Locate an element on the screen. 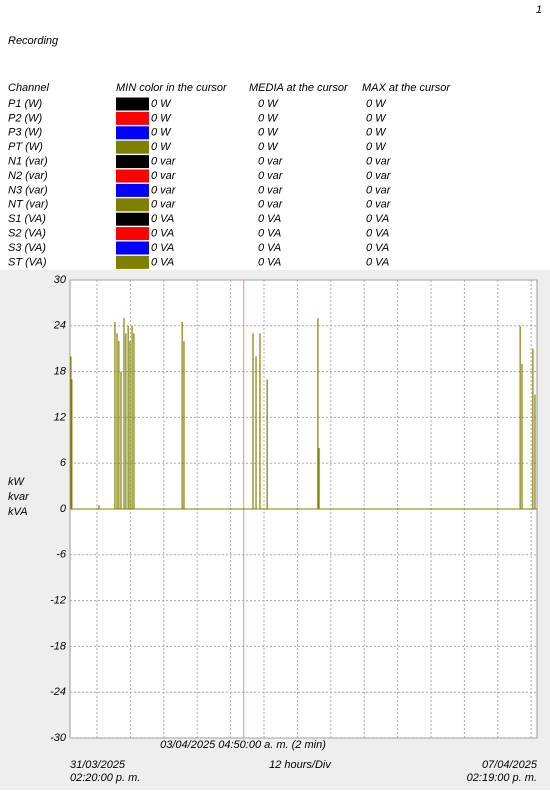  channel: N3 (var) is located at coordinates (28, 190).